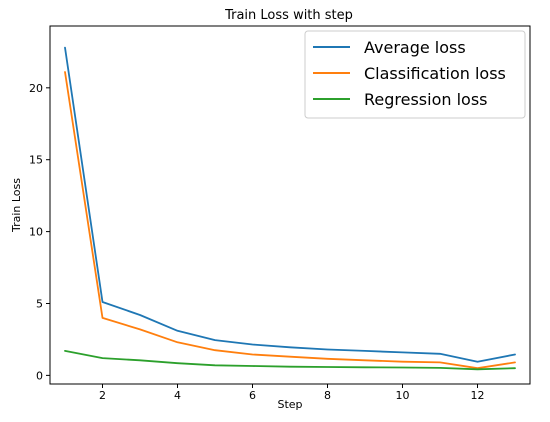 Image resolution: width=550 pixels, height=422 pixels. Describe the element at coordinates (403, 395) in the screenshot. I see `x-tick-label: 10` at that location.